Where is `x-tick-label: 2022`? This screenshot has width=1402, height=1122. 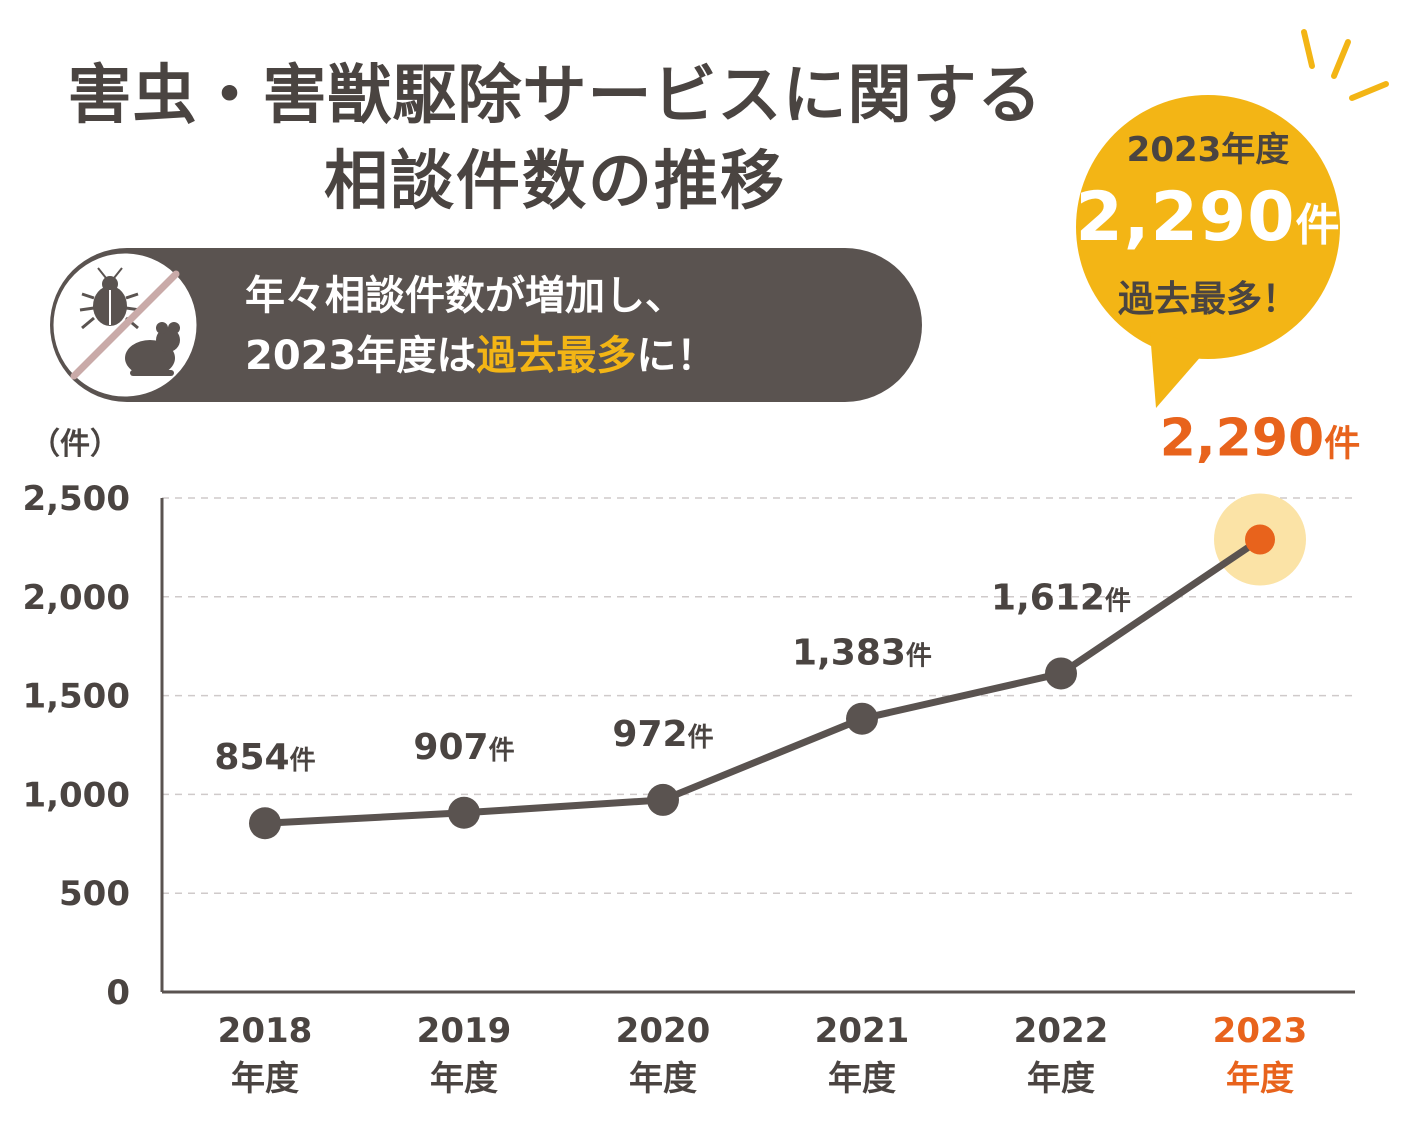 x-tick-label: 2022 is located at coordinates (1061, 1031).